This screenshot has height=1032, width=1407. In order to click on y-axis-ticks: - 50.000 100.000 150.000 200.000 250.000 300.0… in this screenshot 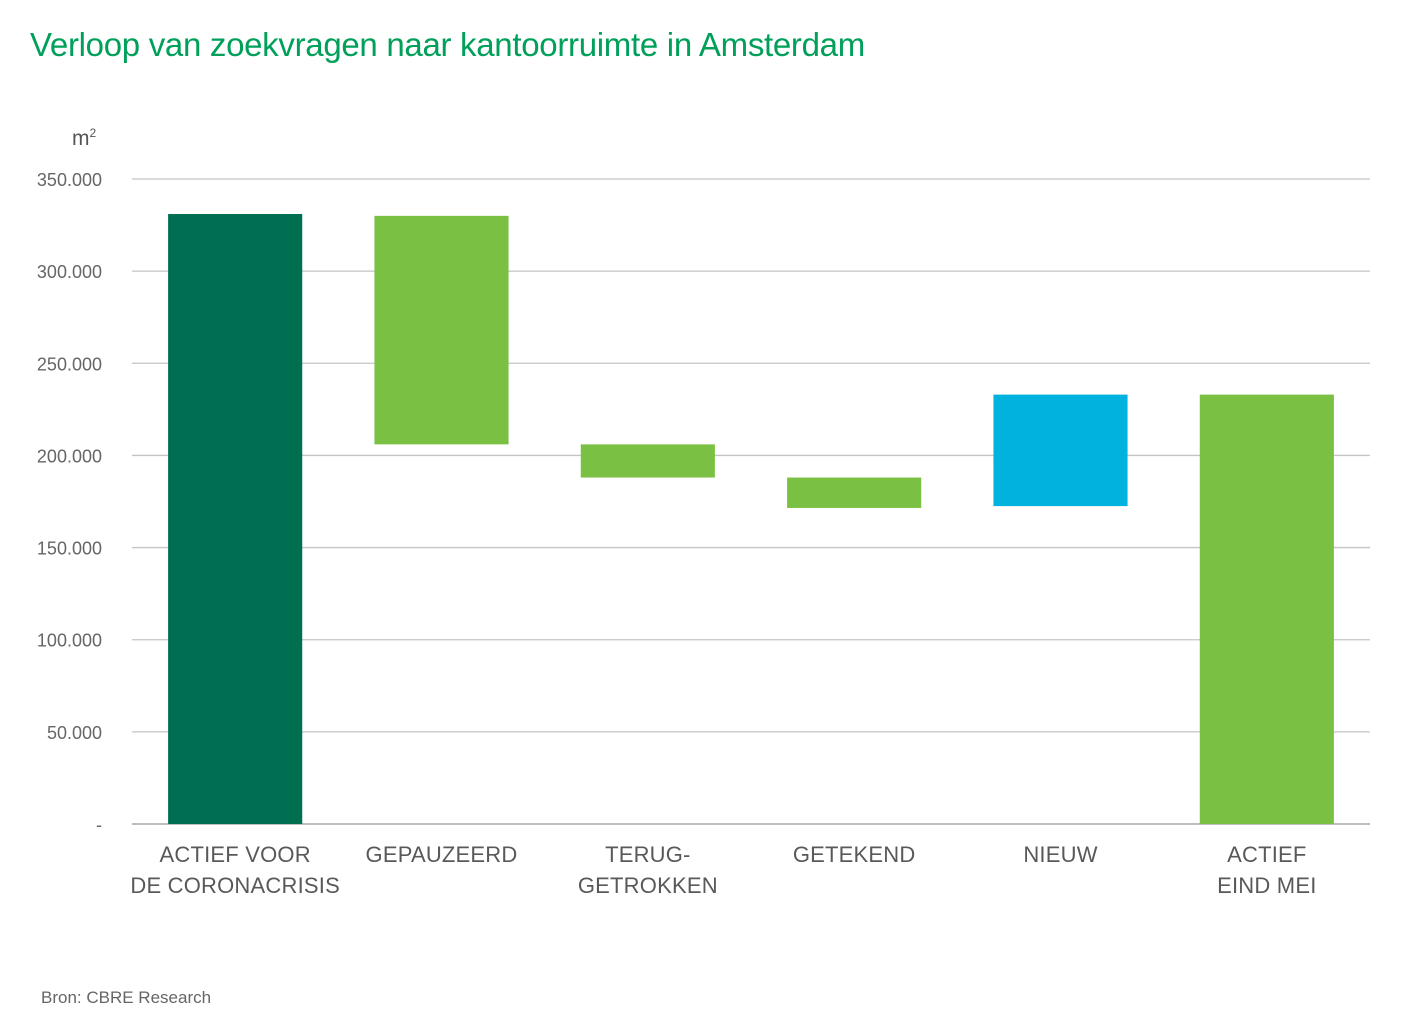, I will do `click(69, 502)`.